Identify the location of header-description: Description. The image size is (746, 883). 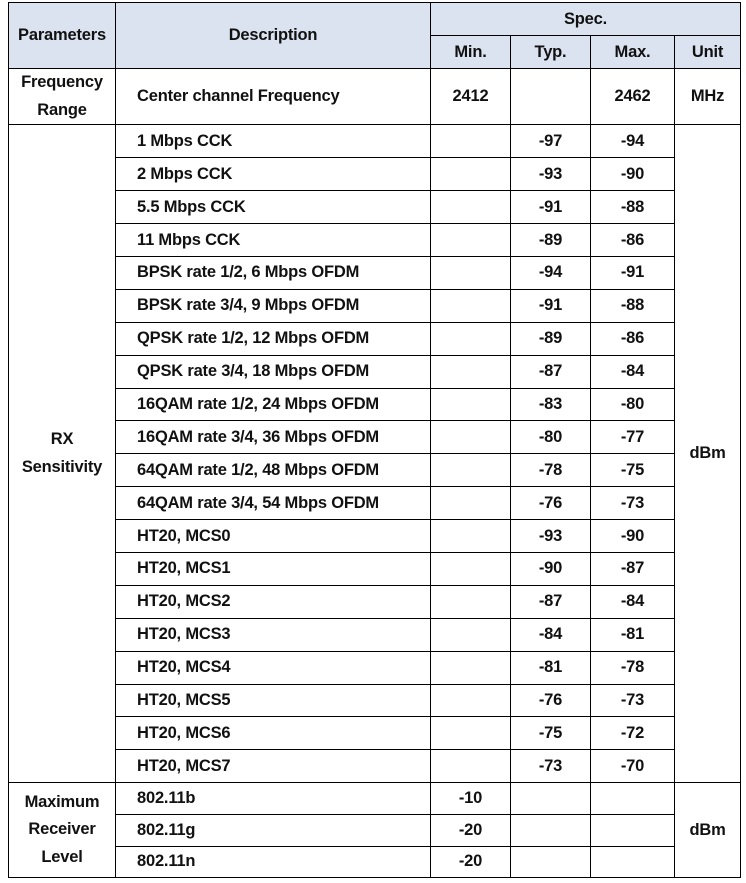
(273, 35).